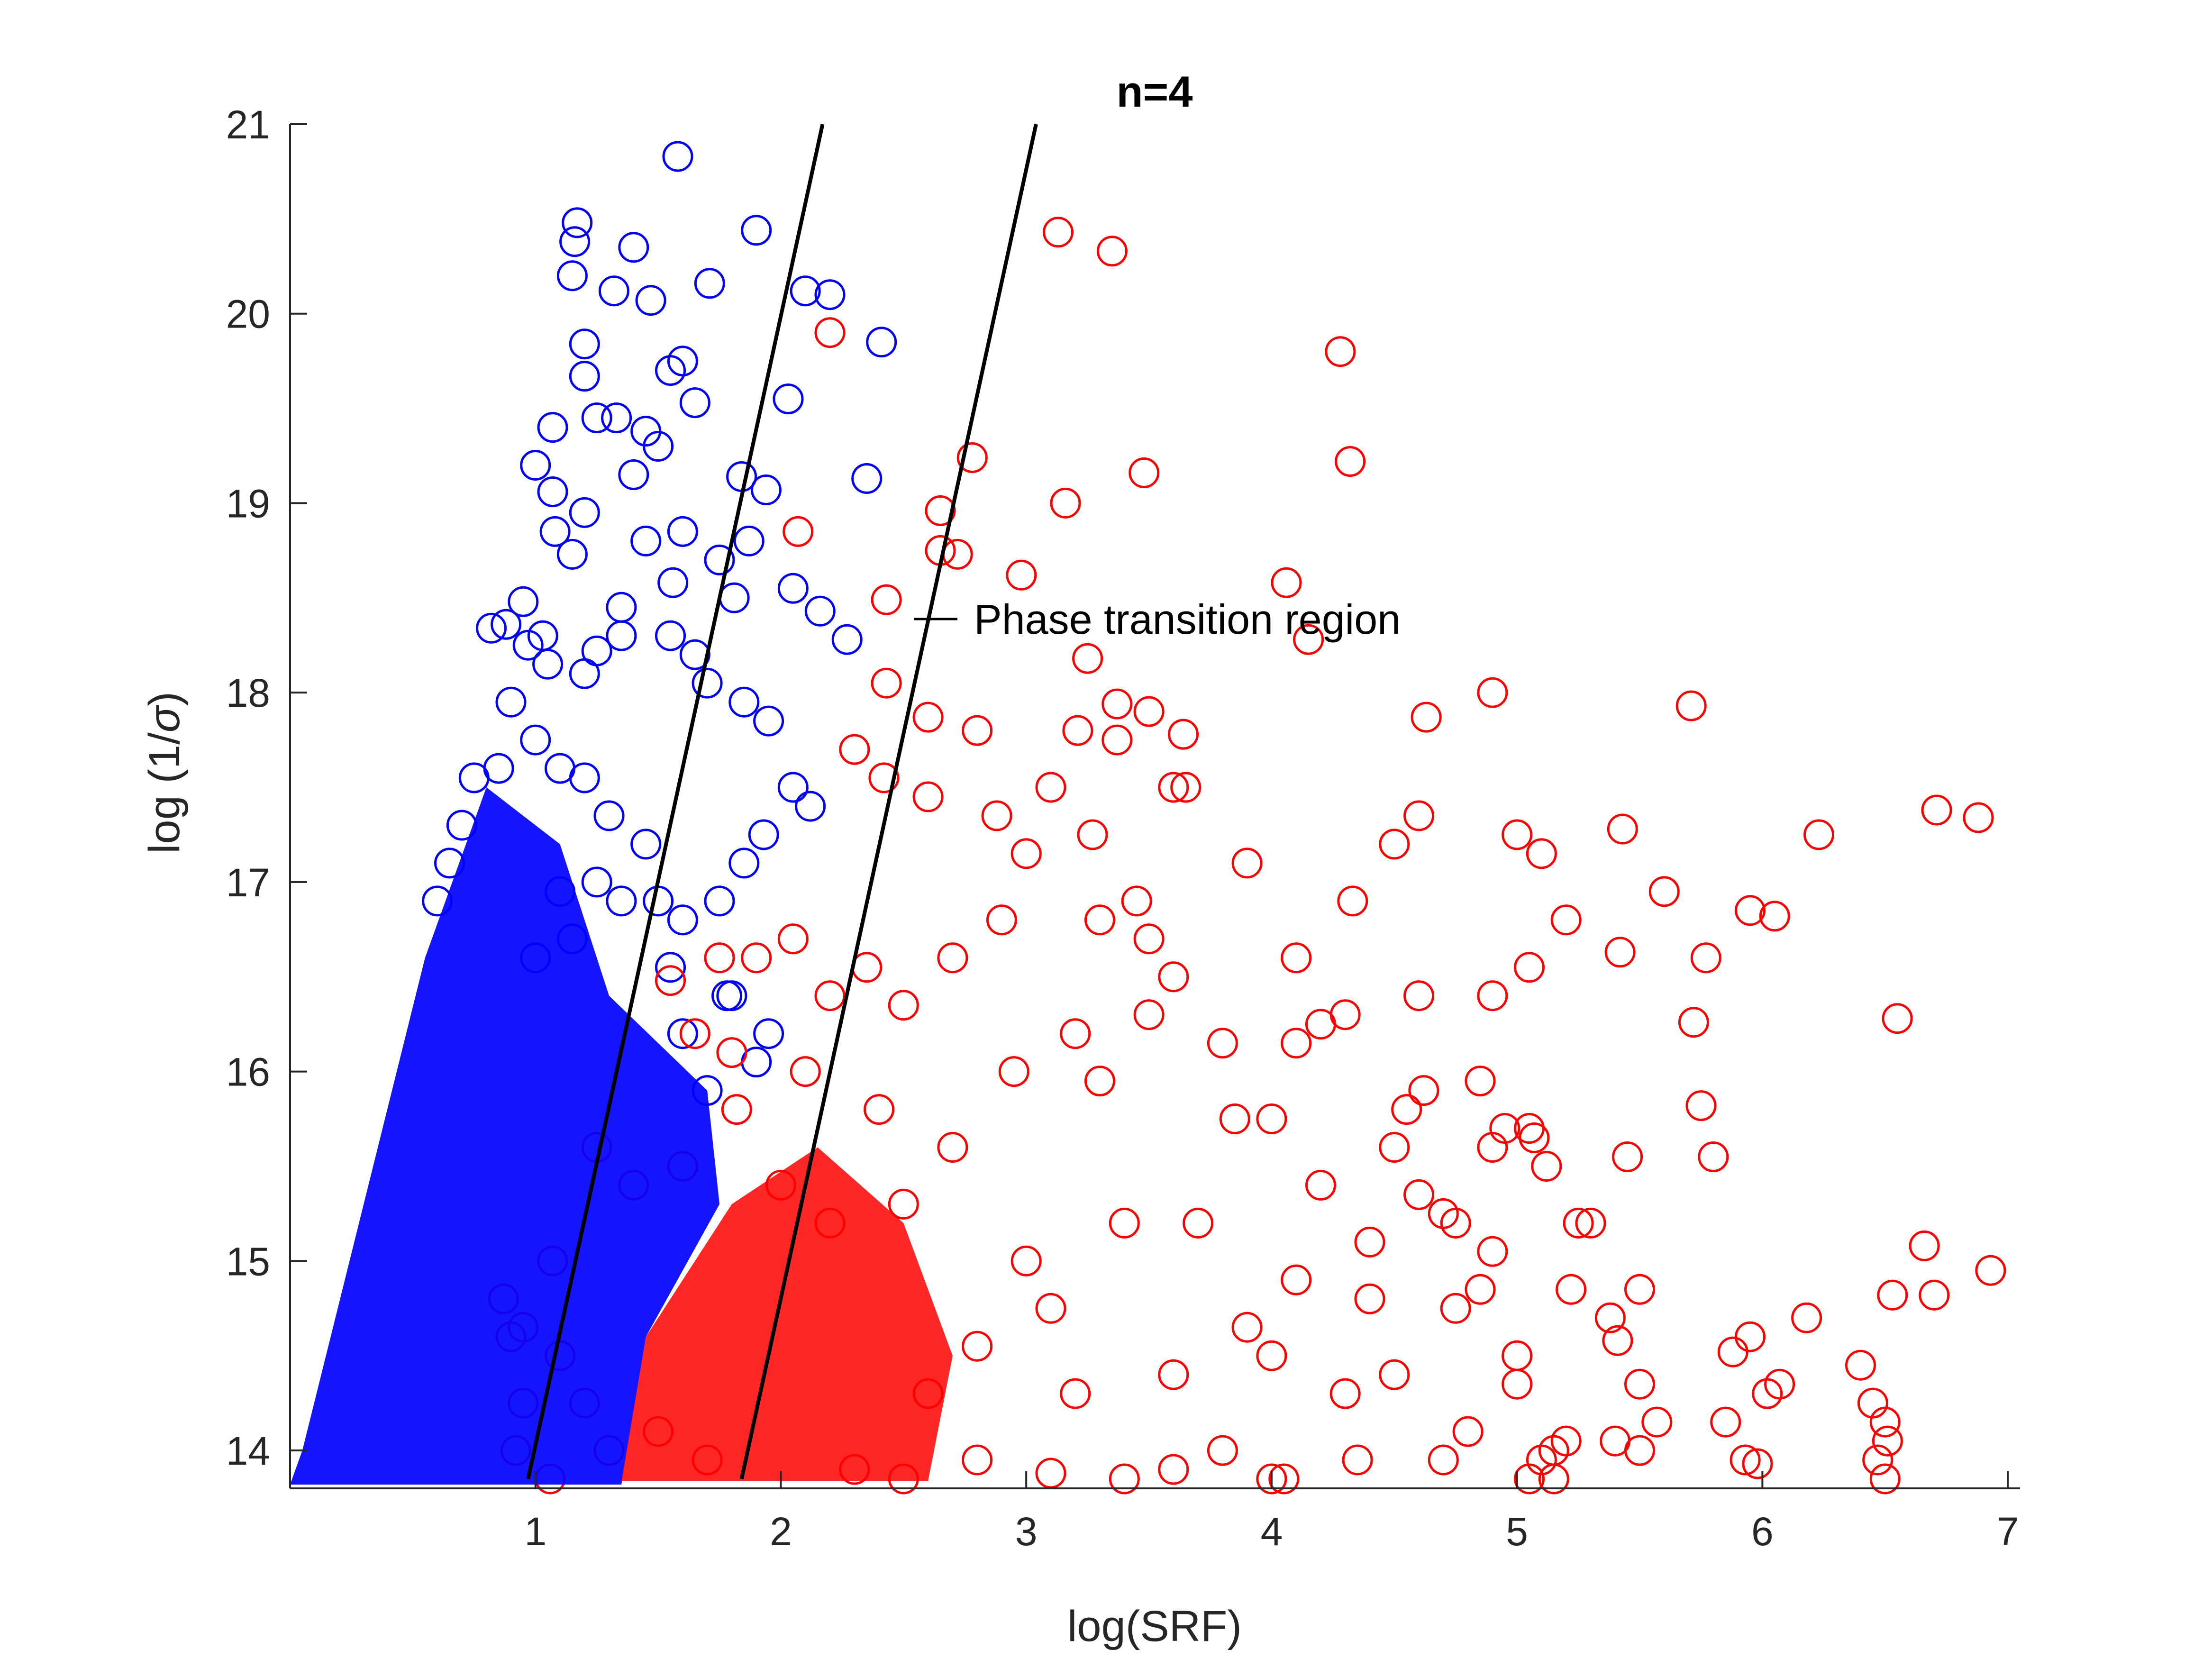 The height and width of the screenshot is (1659, 2212). Describe the element at coordinates (2008, 1531) in the screenshot. I see `x-tick-label: 7` at that location.